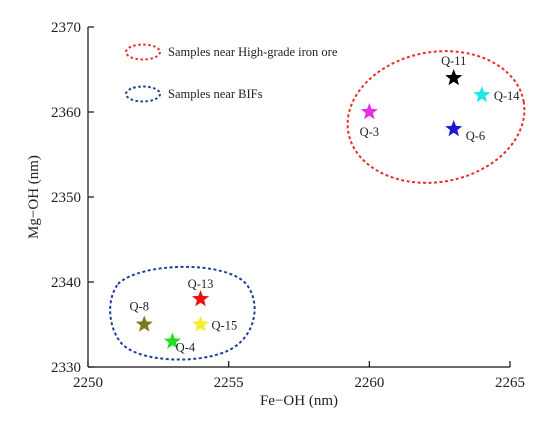  Describe the element at coordinates (369, 383) in the screenshot. I see `x-tick-label: 2260` at that location.